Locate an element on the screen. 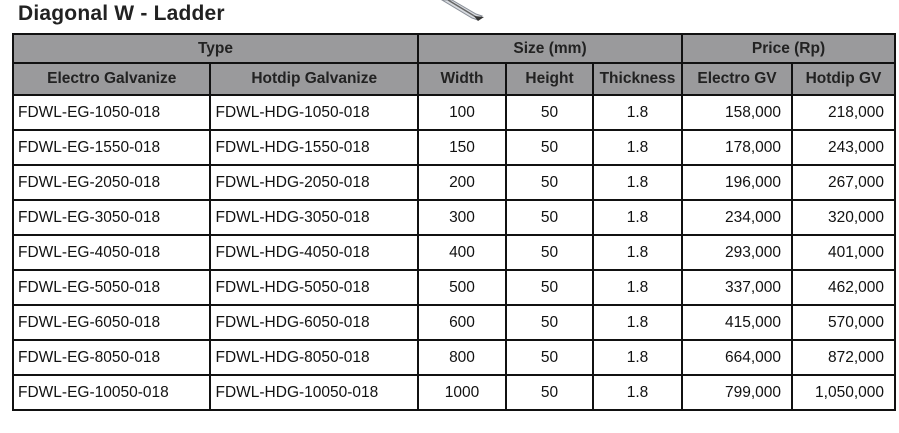 The height and width of the screenshot is (433, 899). cell-hdg-code: FDWL-HDG-4050-018 is located at coordinates (314, 252).